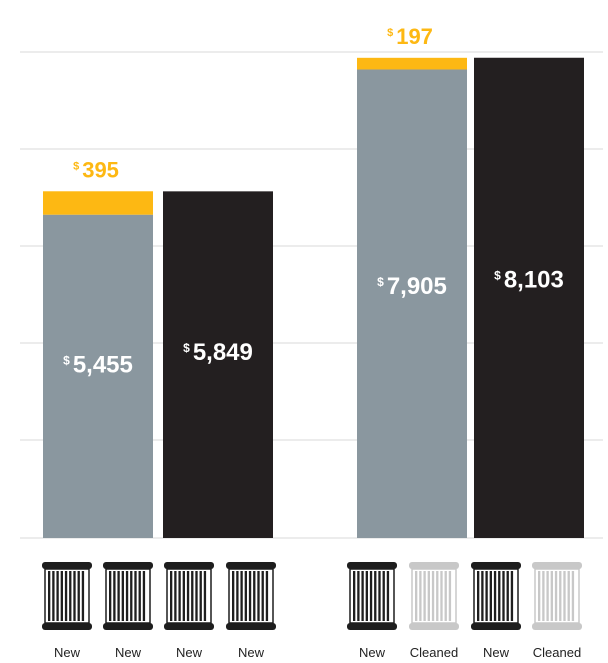  I want to click on difference-label: $395, so click(96, 169).